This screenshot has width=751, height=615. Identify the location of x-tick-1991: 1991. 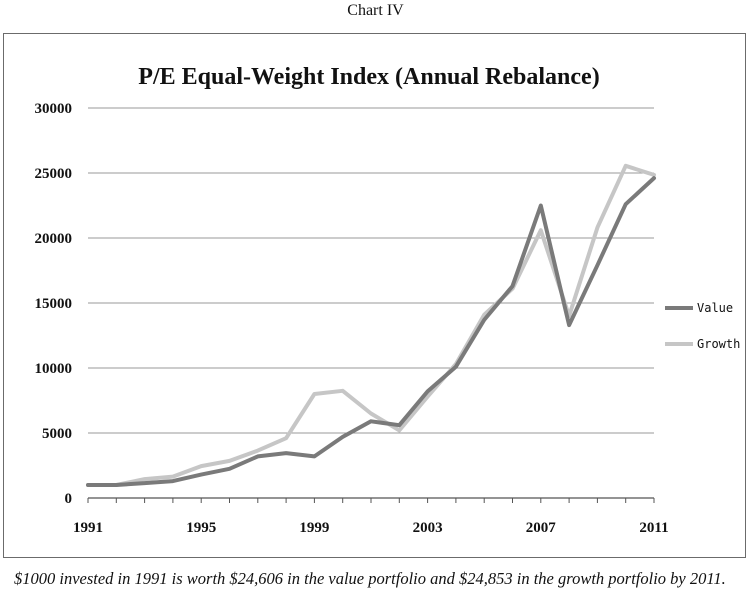
(88, 528).